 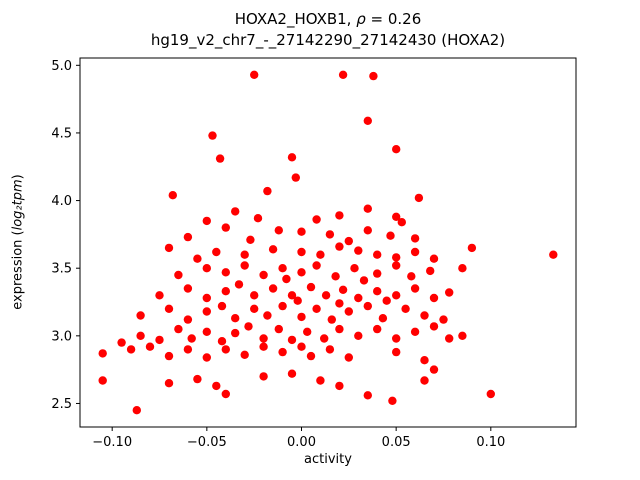 What do you see at coordinates (18, 177) in the screenshot?
I see `y-label-suffix: )` at bounding box center [18, 177].